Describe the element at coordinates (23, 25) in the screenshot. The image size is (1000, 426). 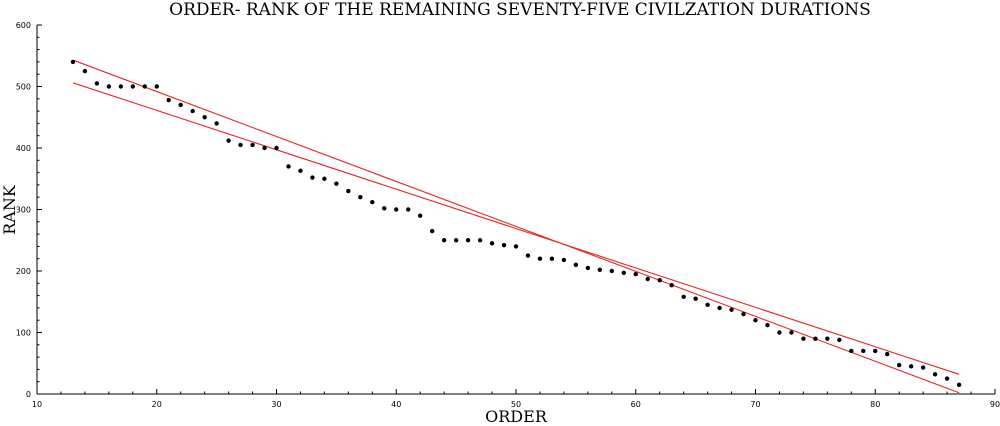
I see `y-tick-label: 600` at that location.